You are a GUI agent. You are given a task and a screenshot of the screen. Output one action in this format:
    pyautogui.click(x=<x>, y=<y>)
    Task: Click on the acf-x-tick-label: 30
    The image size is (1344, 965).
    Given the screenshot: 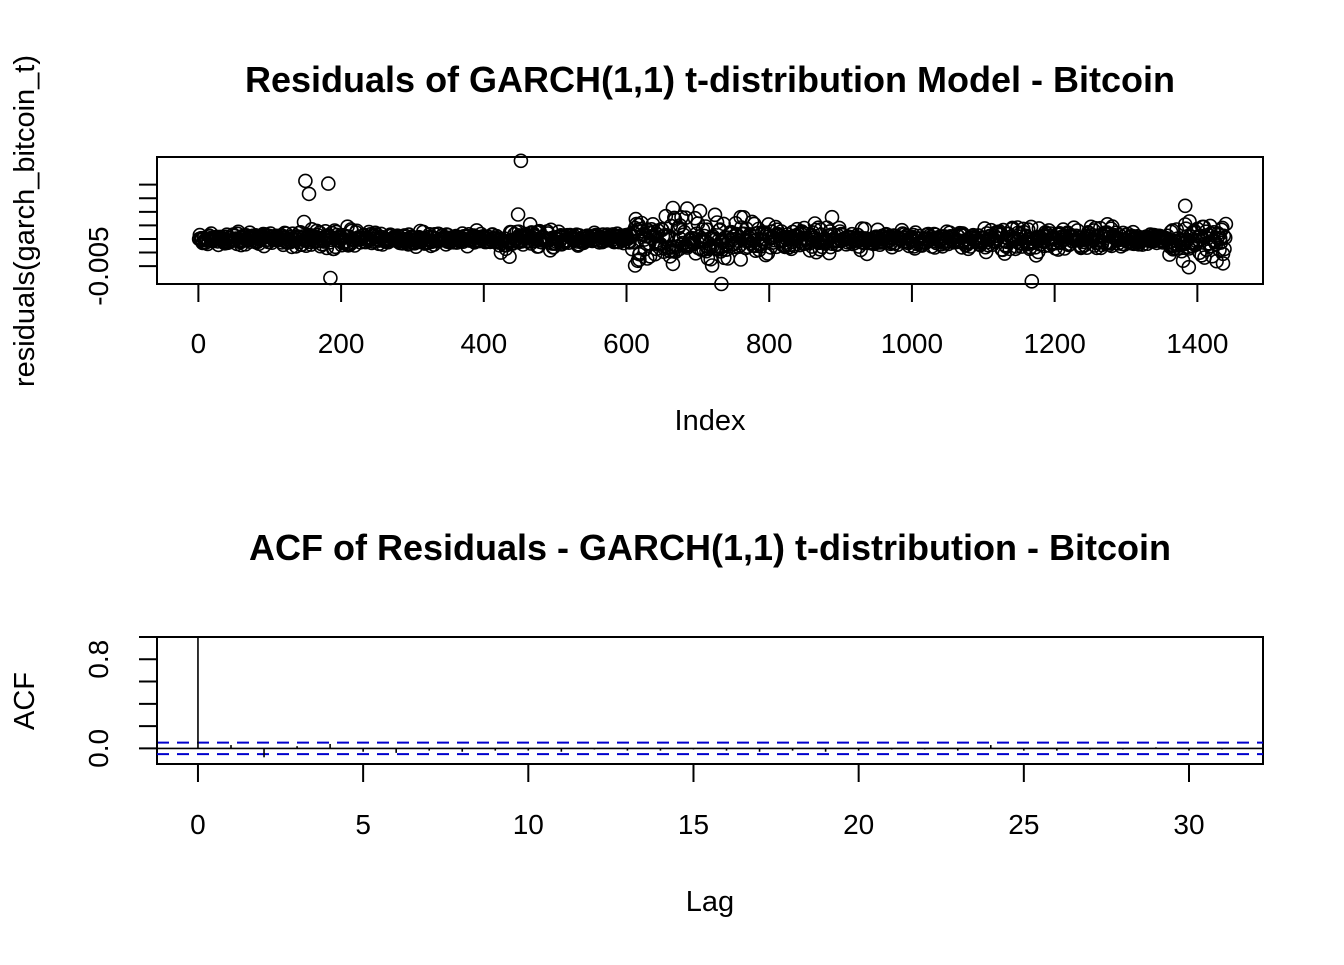 What is the action you would take?
    pyautogui.click(x=1188, y=824)
    